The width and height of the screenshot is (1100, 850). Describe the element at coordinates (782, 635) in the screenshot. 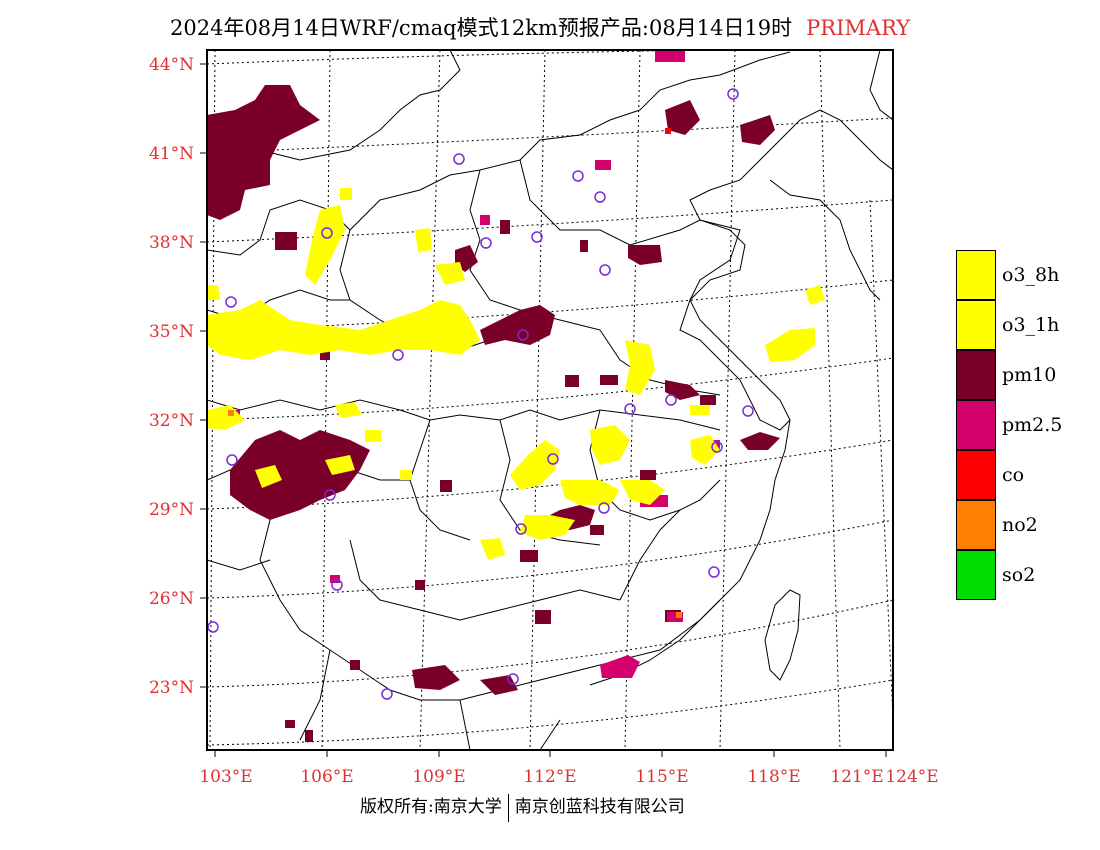

I see `taiwan-island` at that location.